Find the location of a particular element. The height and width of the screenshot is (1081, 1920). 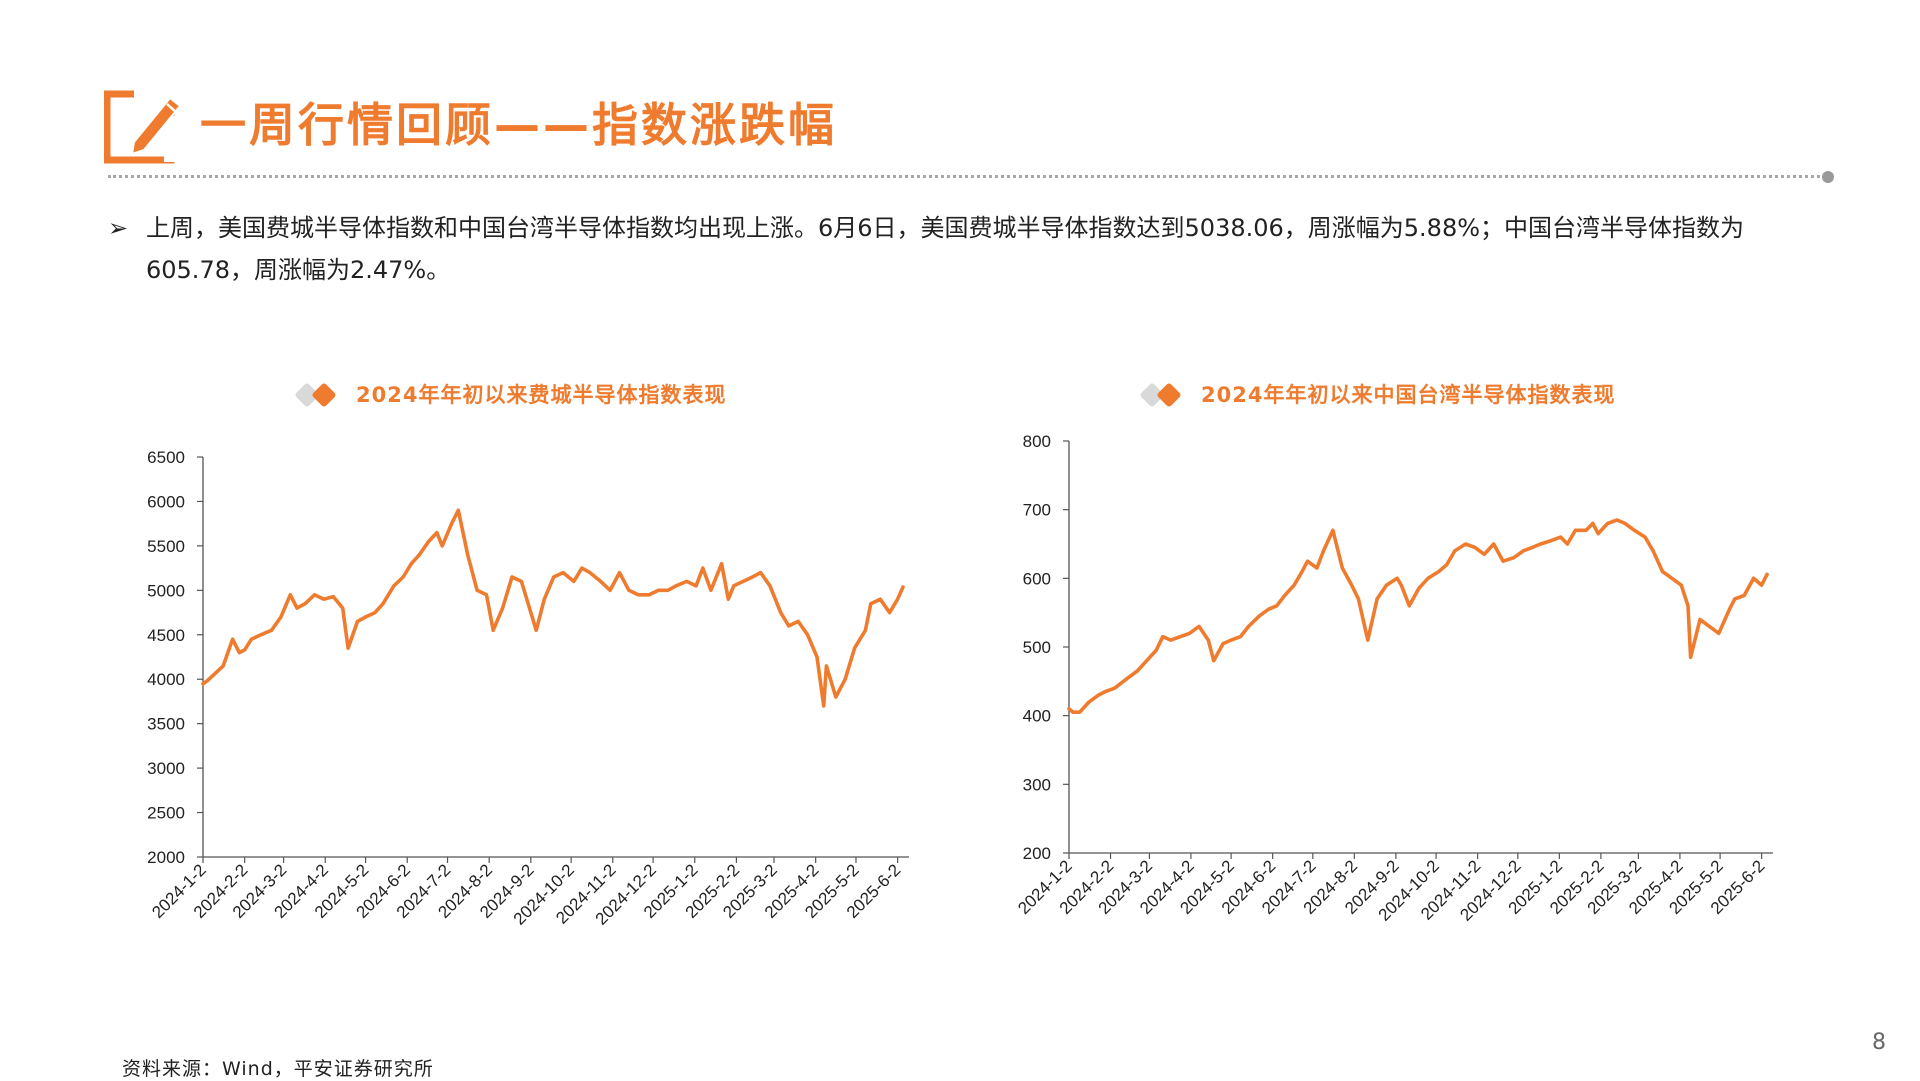

chart-title-row-left: 2024年年初以来费城半导体指数表现 is located at coordinates (509, 394).